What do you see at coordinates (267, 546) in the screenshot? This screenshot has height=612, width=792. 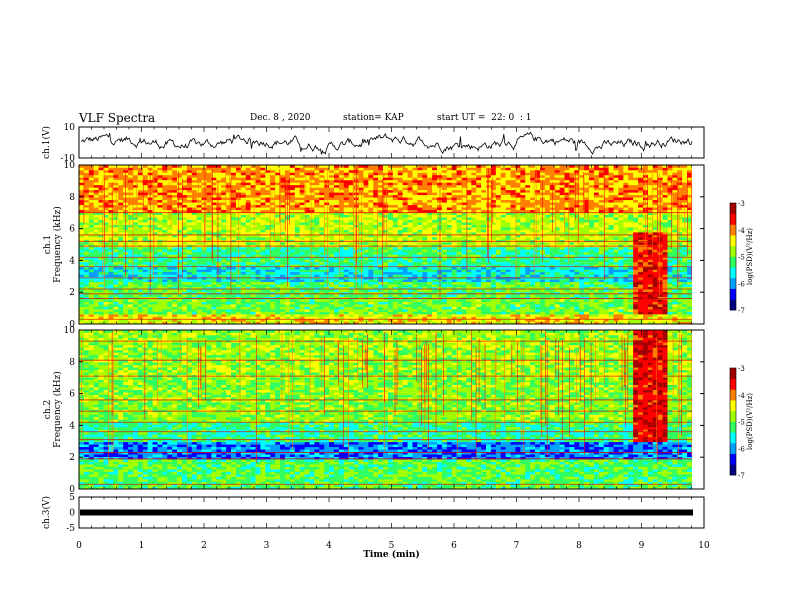 I see `xtick-3: 3` at bounding box center [267, 546].